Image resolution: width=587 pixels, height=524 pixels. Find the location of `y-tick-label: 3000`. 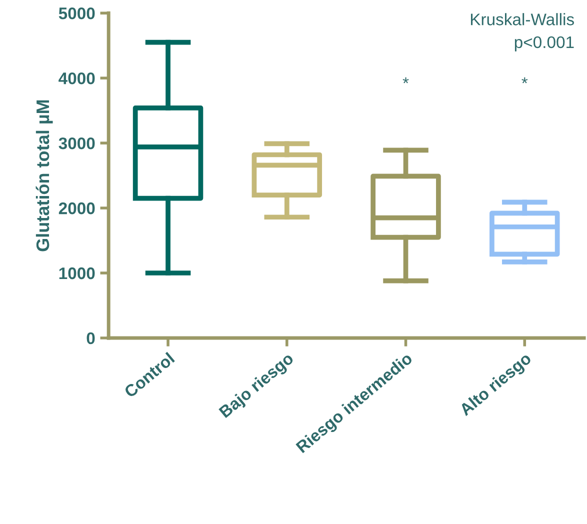

y-tick-label: 3000 is located at coordinates (76, 143).